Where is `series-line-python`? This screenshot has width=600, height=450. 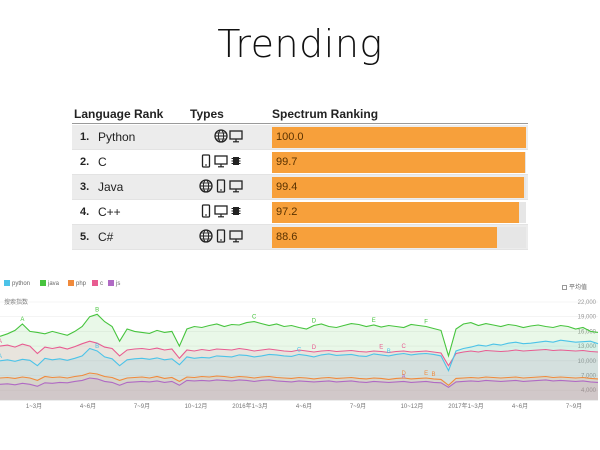 series-line-python is located at coordinates (299, 355).